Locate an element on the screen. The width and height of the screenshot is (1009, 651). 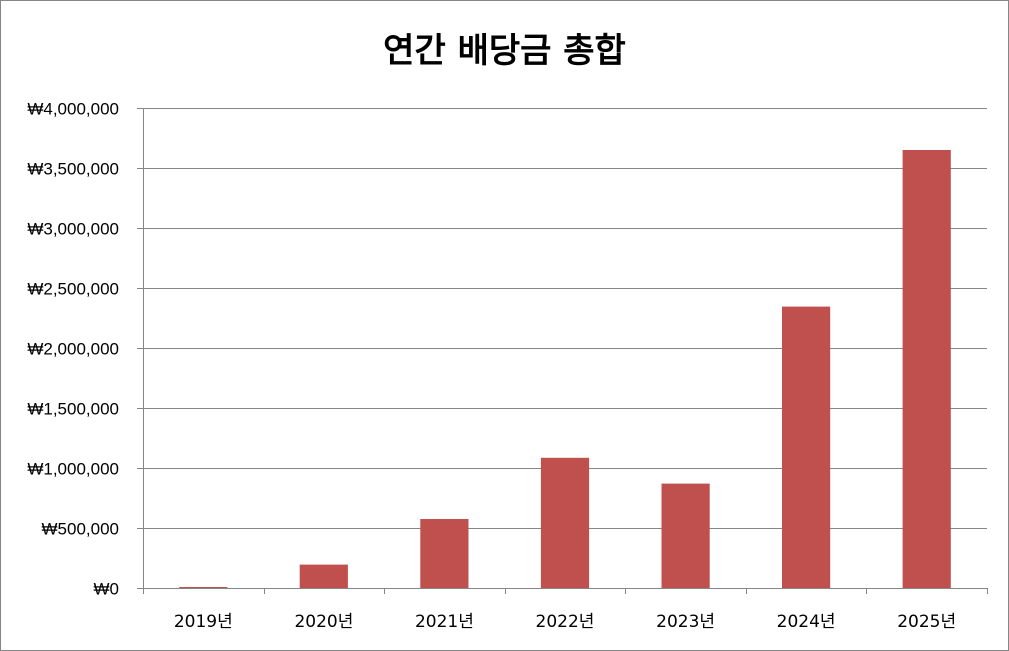
y-tick-label: ₩1,000,000 is located at coordinates (73, 469).